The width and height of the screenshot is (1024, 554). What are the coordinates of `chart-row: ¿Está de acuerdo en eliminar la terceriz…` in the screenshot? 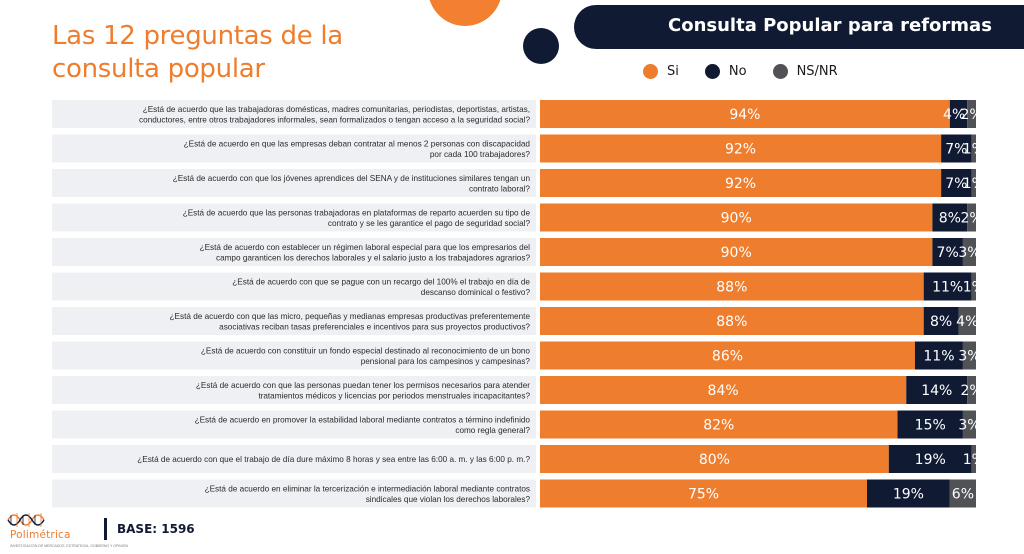 It's located at (514, 493).